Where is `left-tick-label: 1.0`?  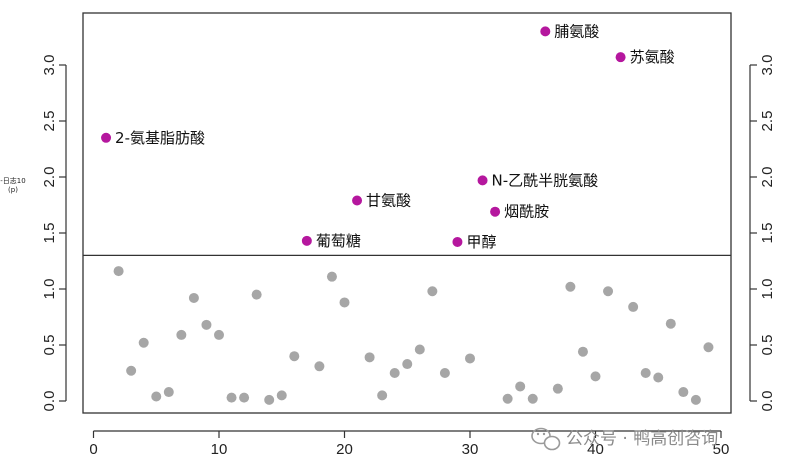 left-tick-label: 1.0 is located at coordinates (49, 289).